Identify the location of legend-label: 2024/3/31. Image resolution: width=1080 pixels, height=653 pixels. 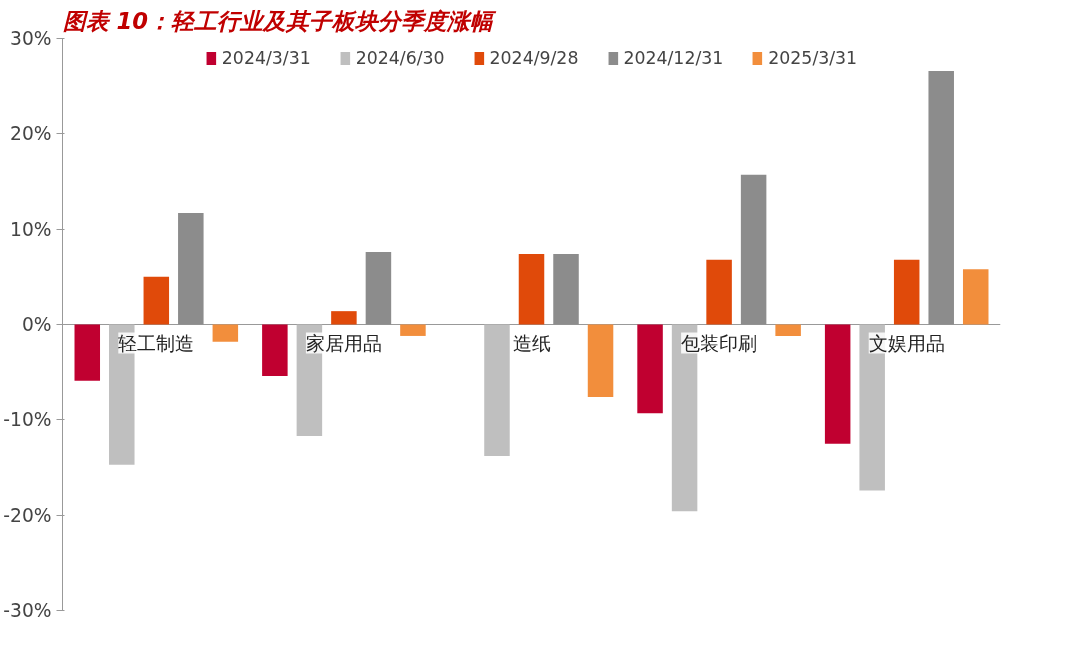
(266, 58).